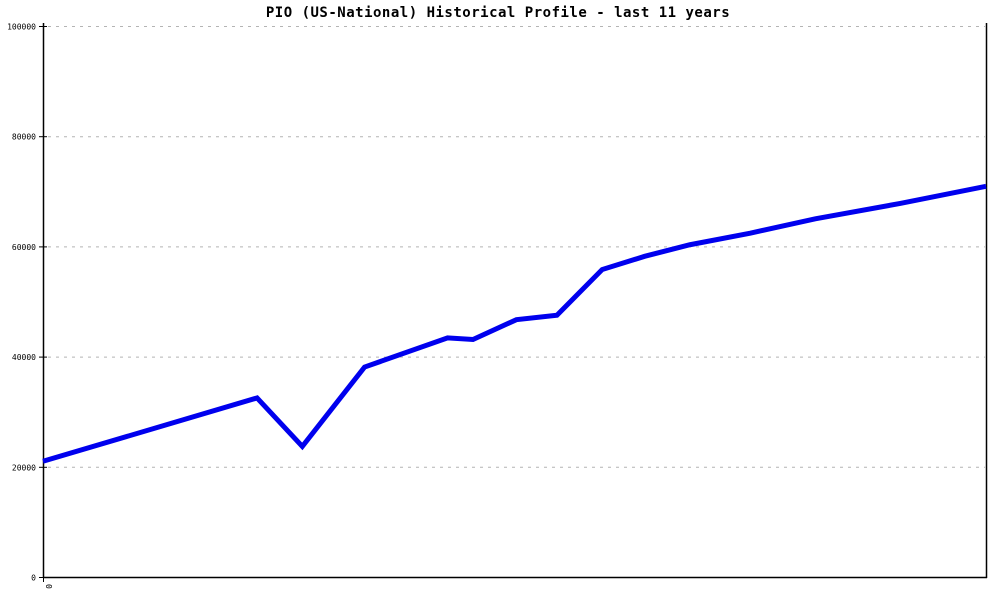 This screenshot has width=1000, height=600. Describe the element at coordinates (24, 137) in the screenshot. I see `y-tick-label-80000: 80000` at that location.